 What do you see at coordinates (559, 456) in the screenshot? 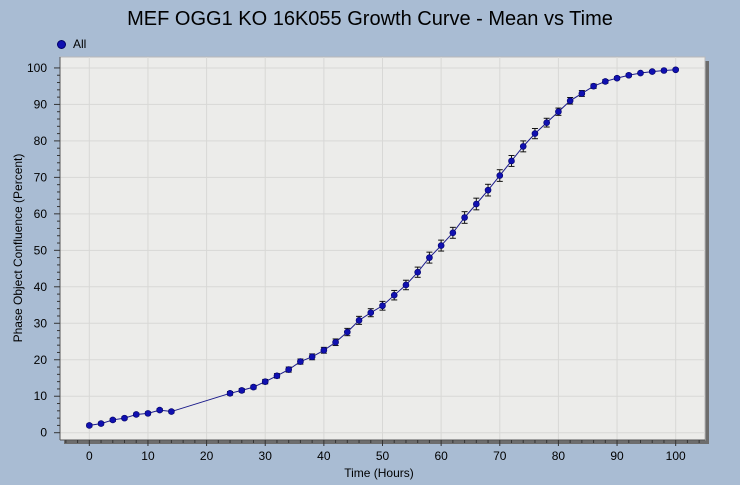
I see `x-tick-label: 80` at bounding box center [559, 456].